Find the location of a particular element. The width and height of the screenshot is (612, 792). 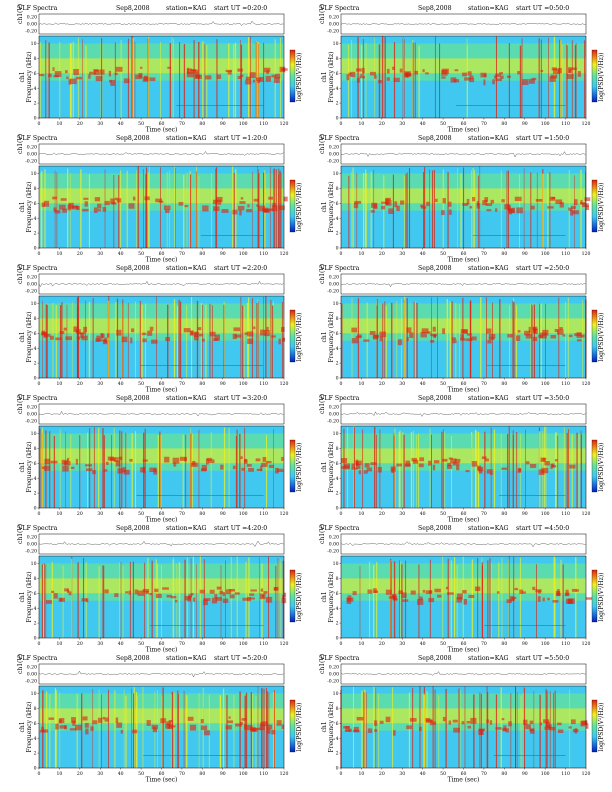

spectrogram-y-label: Frequency (kHz) is located at coordinates (331, 726).